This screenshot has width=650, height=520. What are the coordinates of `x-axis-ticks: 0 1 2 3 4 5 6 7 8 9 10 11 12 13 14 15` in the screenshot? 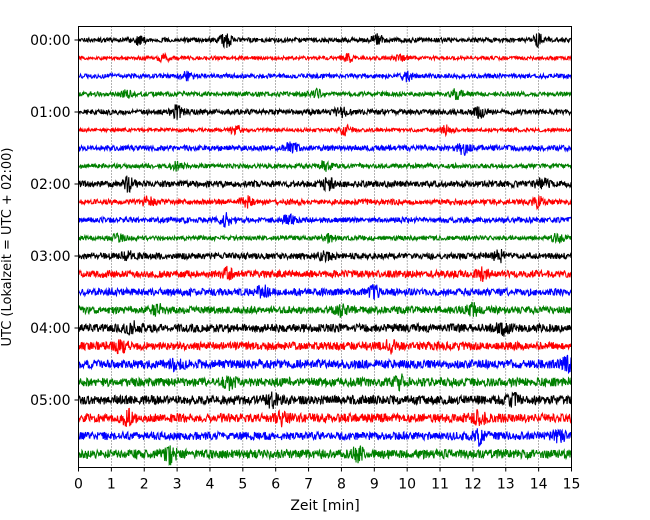 It's located at (327, 480).